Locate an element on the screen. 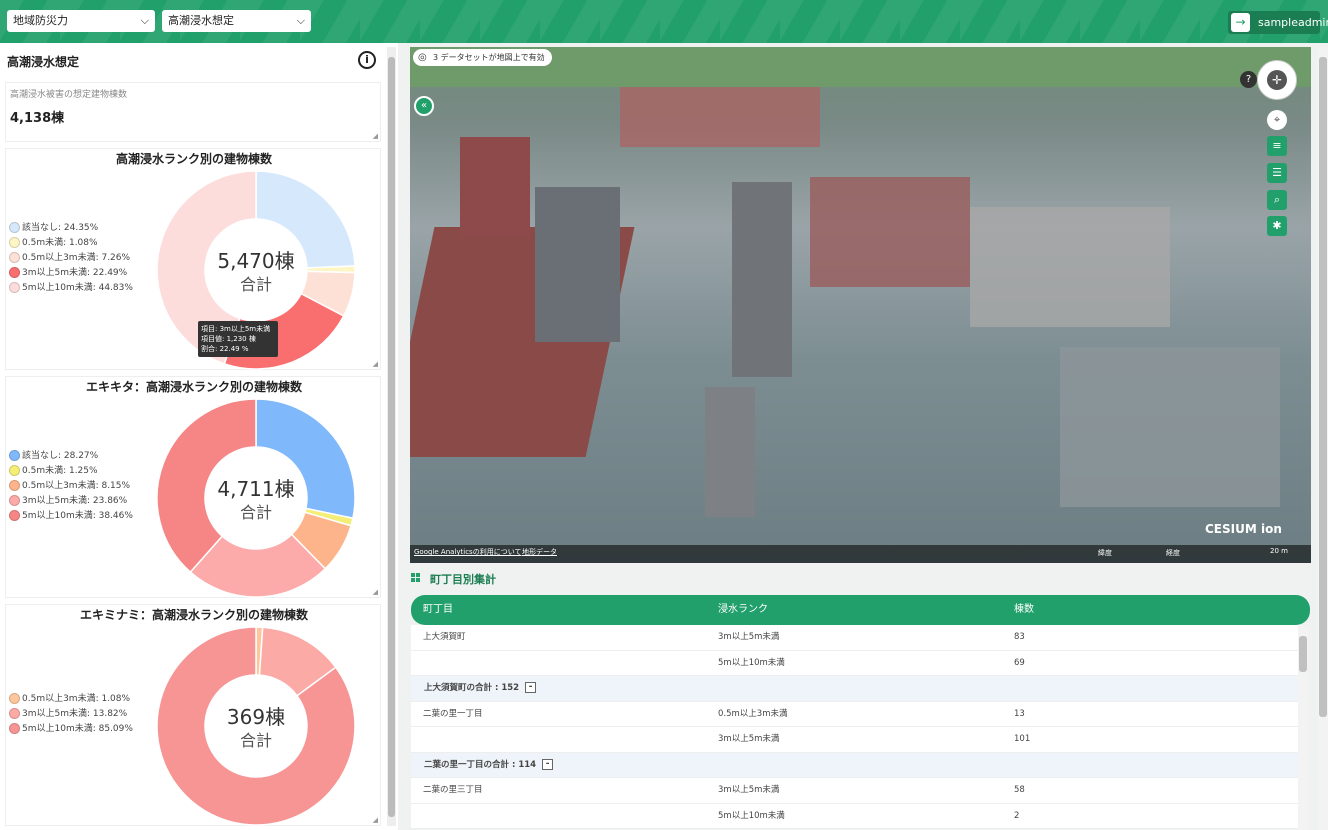  legend-item: 3m以上5m未満: 22.49% is located at coordinates (71, 274).